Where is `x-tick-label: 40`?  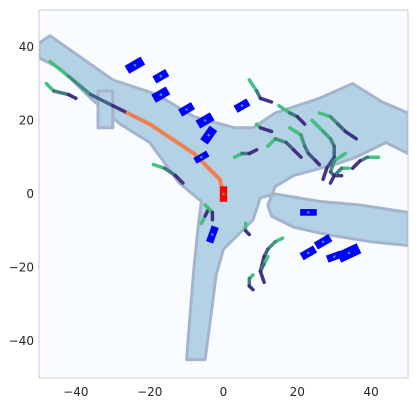 x-tick-label: 40 is located at coordinates (370, 392).